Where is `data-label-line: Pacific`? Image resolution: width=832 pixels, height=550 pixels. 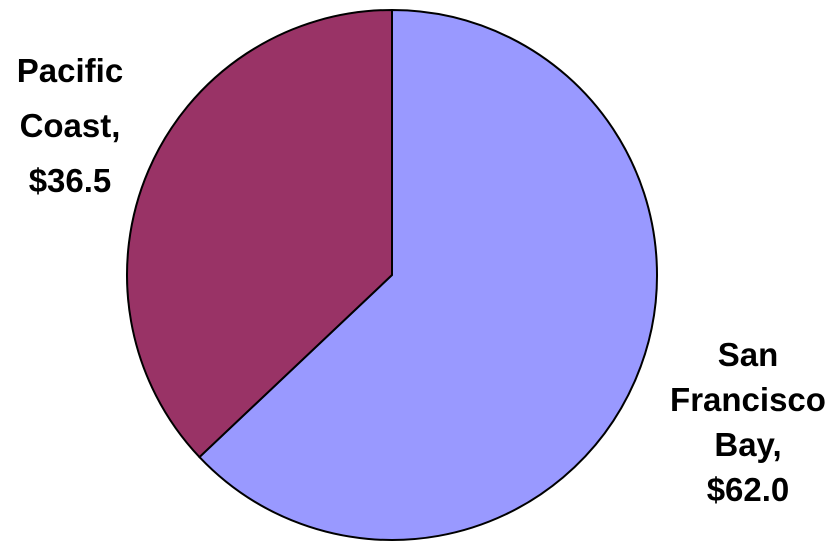
data-label-line: Pacific is located at coordinates (70, 70).